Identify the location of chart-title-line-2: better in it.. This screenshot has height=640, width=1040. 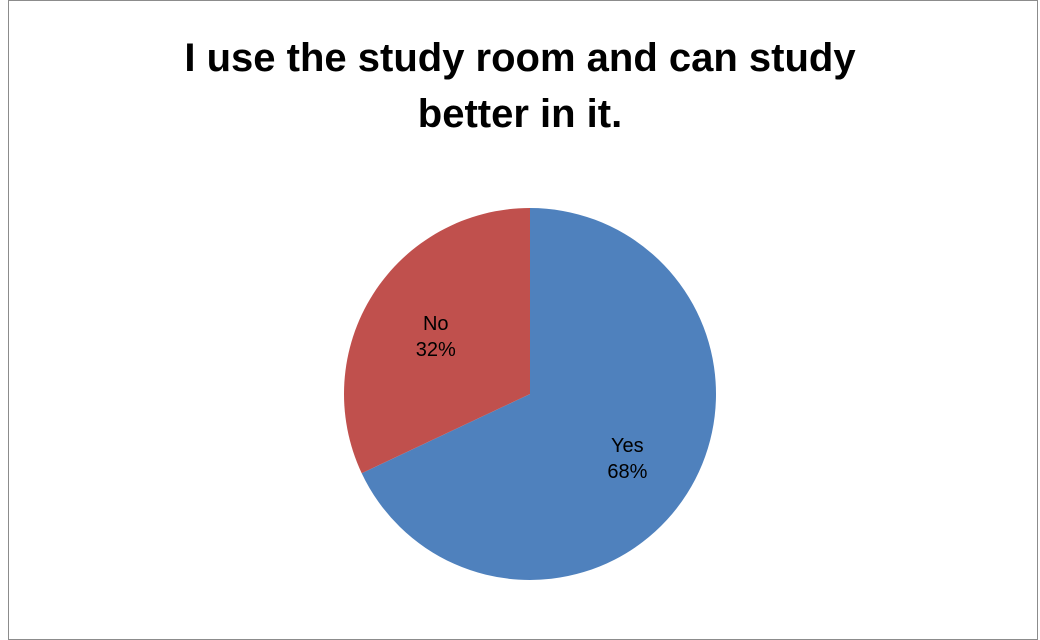
(520, 114).